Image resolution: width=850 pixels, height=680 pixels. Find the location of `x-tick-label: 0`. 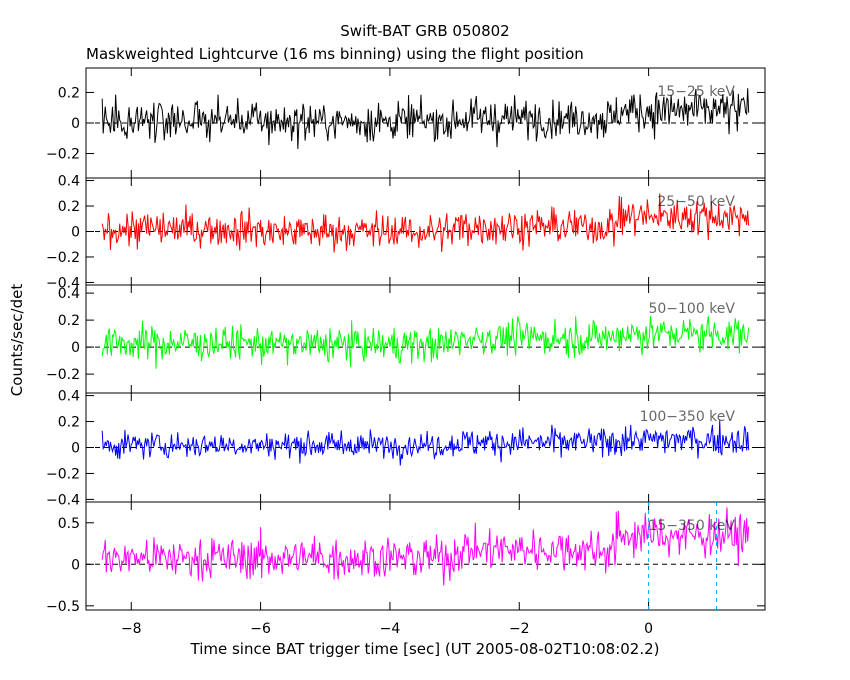

x-tick-label: 0 is located at coordinates (648, 629).